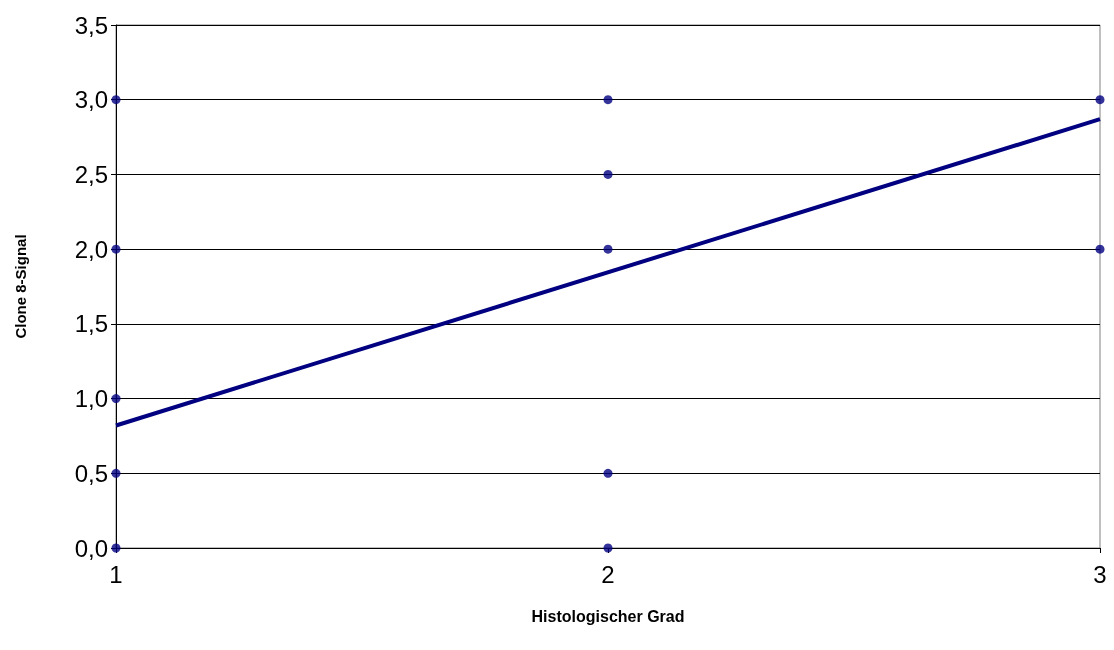 The width and height of the screenshot is (1114, 650). What do you see at coordinates (91, 473) in the screenshot?
I see `y-tick-label: 0,5` at bounding box center [91, 473].